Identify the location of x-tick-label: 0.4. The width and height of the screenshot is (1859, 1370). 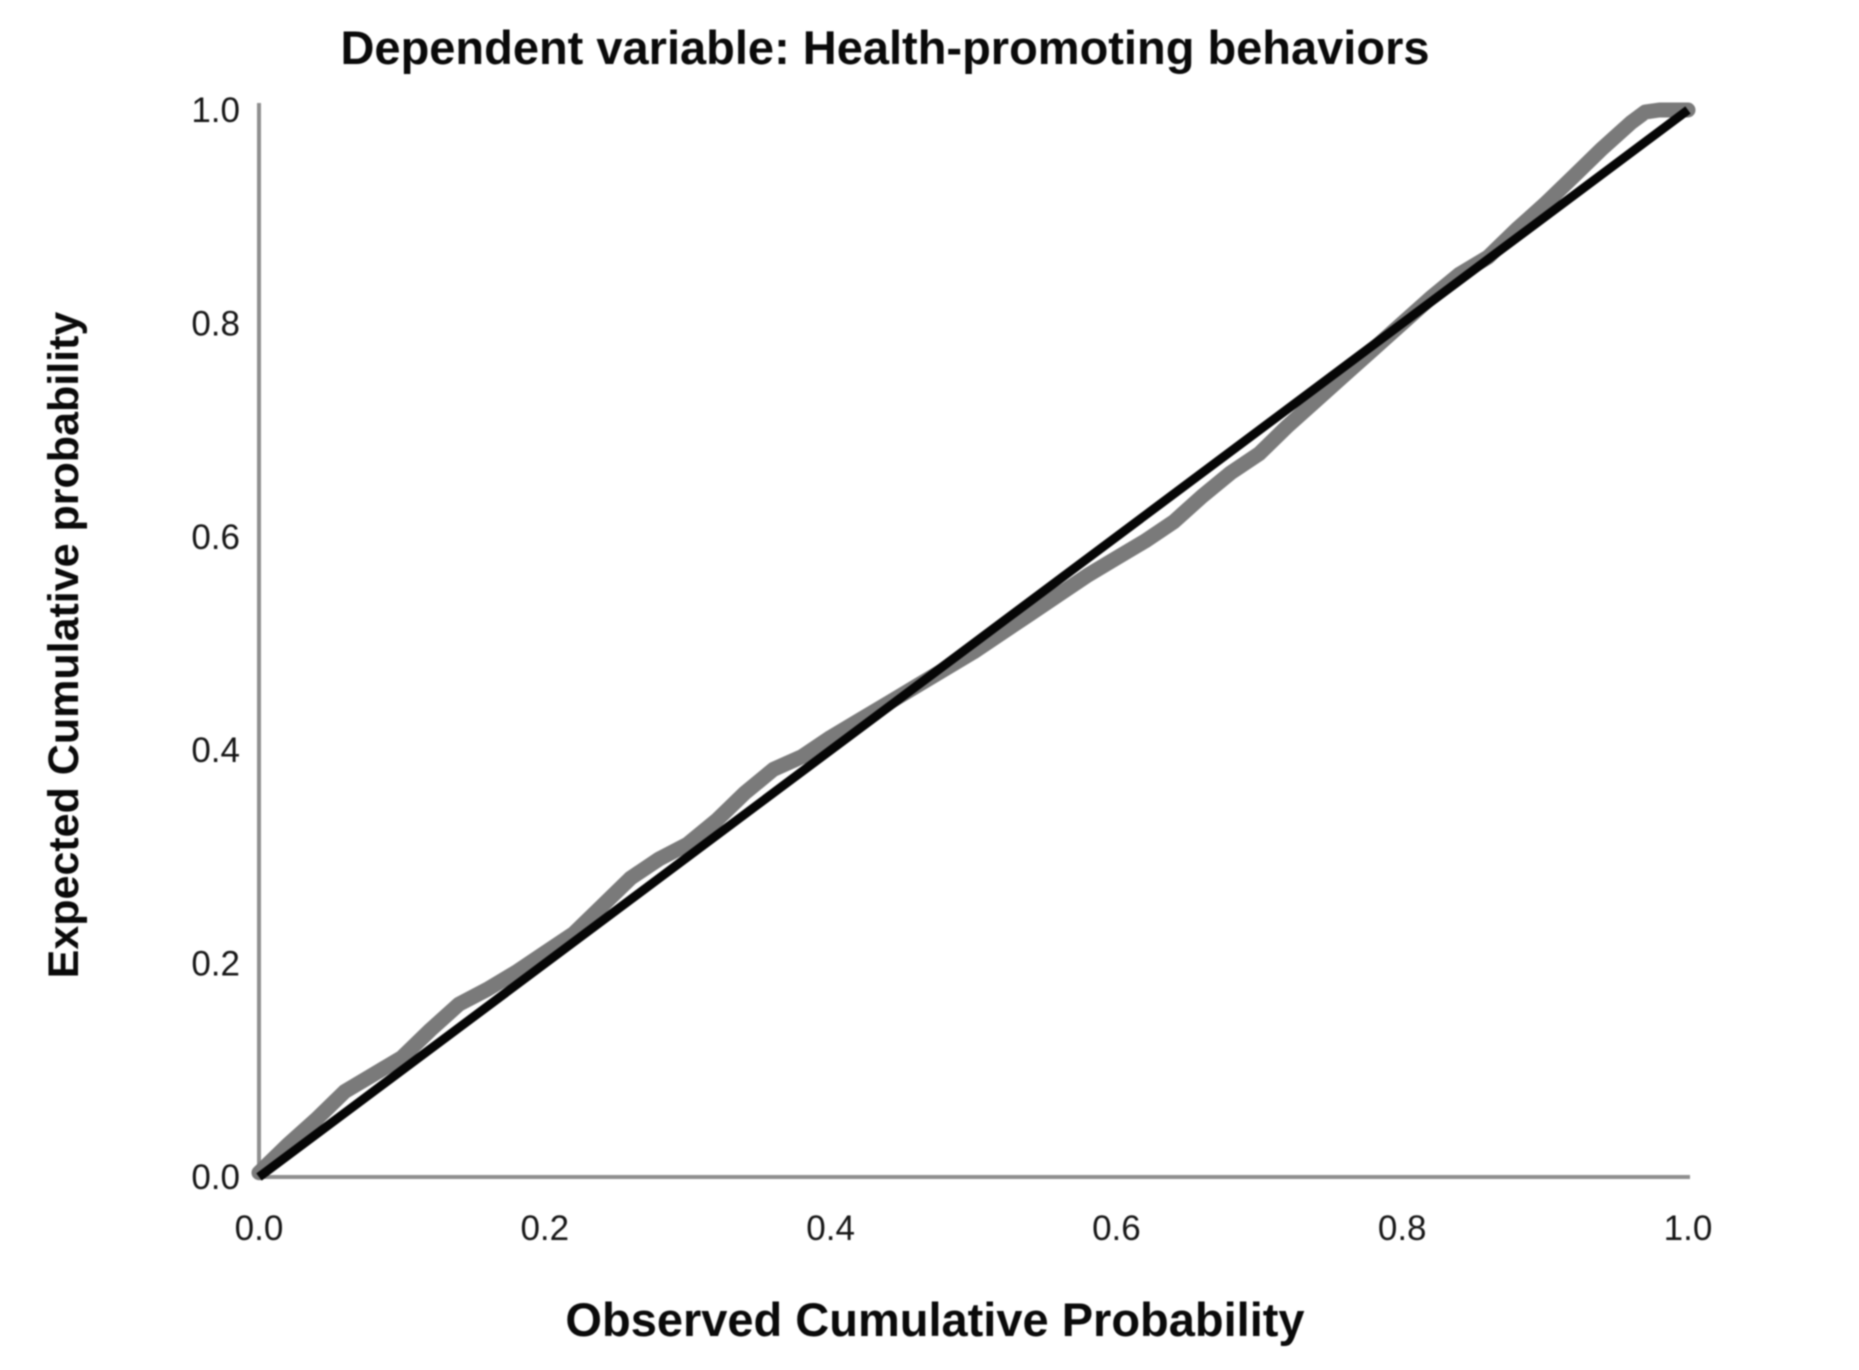
(830, 1228).